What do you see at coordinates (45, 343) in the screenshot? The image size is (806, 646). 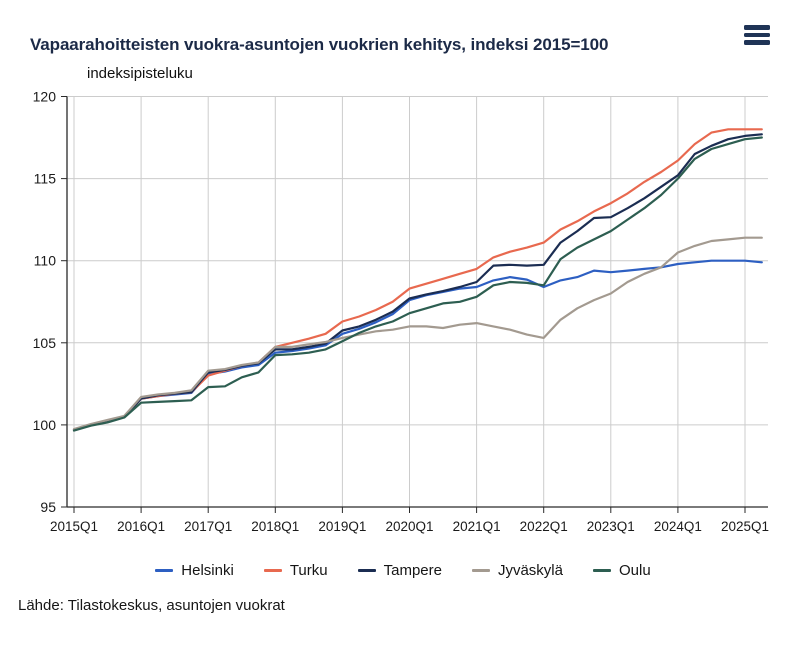 I see `y-tick-label: 105` at bounding box center [45, 343].